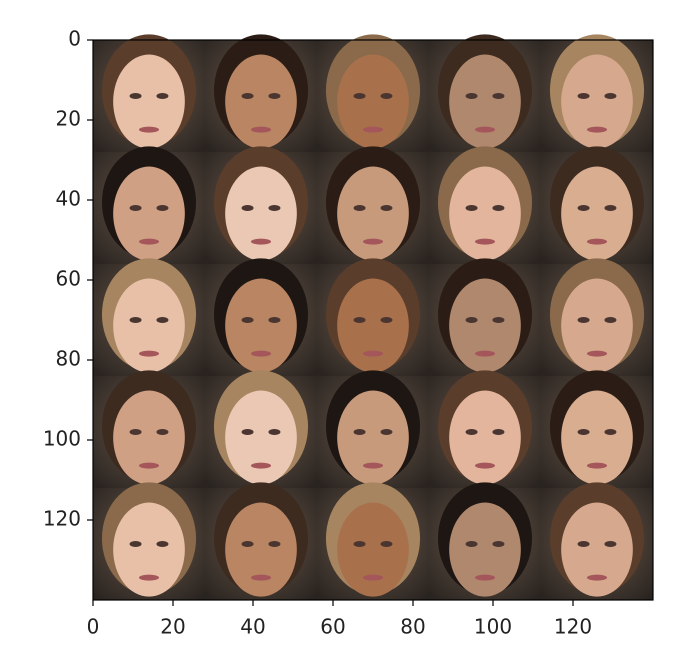 This screenshot has width=682, height=670. What do you see at coordinates (252, 627) in the screenshot?
I see `x-tick-label: 40` at bounding box center [252, 627].